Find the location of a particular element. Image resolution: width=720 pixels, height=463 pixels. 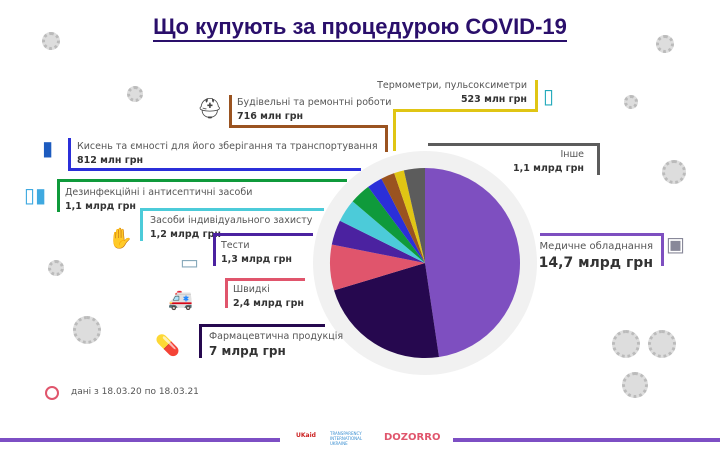

label-tests: Тести 1,3 млрд грн is located at coordinates (256, 252).